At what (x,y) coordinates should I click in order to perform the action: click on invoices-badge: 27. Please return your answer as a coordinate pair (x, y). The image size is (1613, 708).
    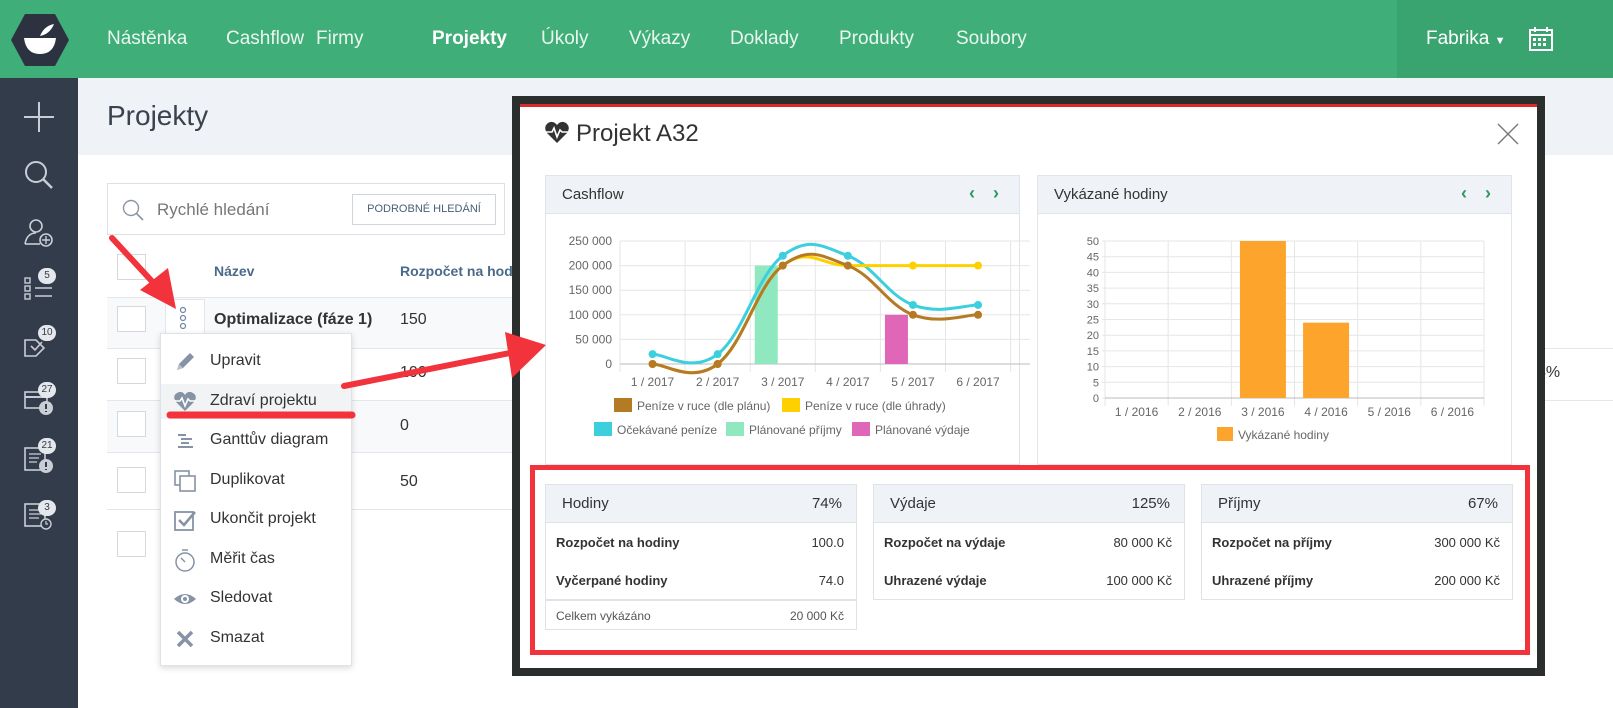
    Looking at the image, I should click on (47, 390).